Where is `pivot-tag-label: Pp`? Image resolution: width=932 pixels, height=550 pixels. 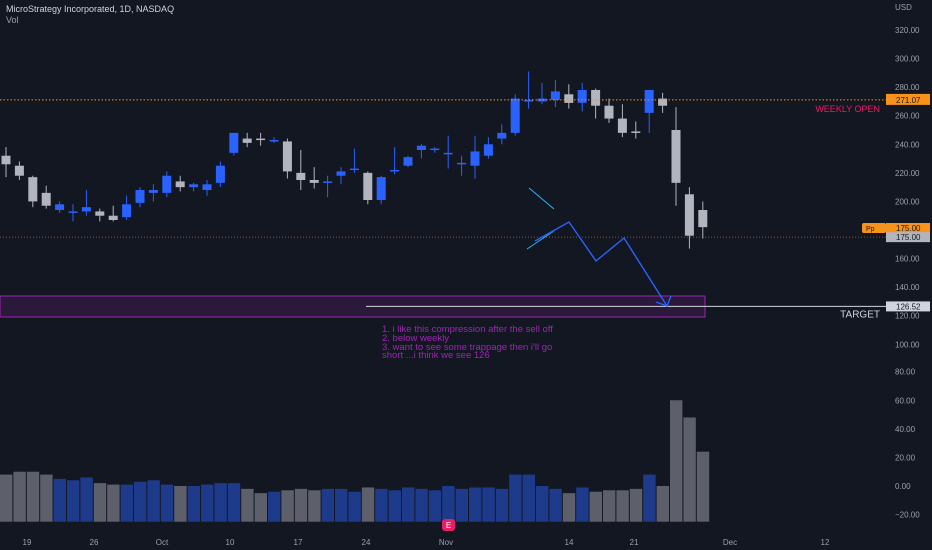
pivot-tag-label: Pp is located at coordinates (870, 229).